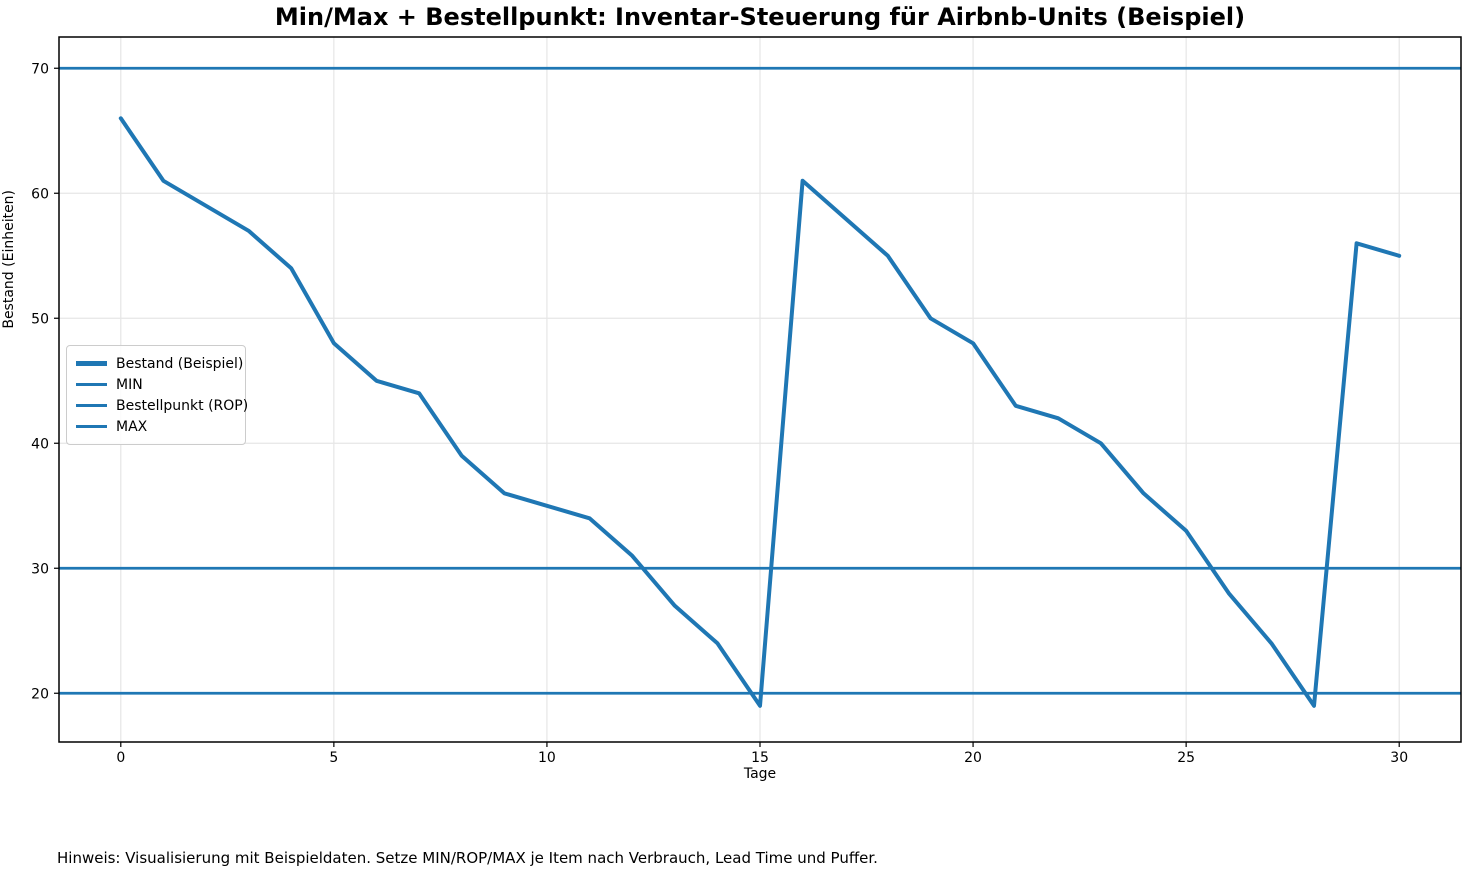 The width and height of the screenshot is (1474, 878). I want to click on y-tick-label: 20, so click(40, 694).